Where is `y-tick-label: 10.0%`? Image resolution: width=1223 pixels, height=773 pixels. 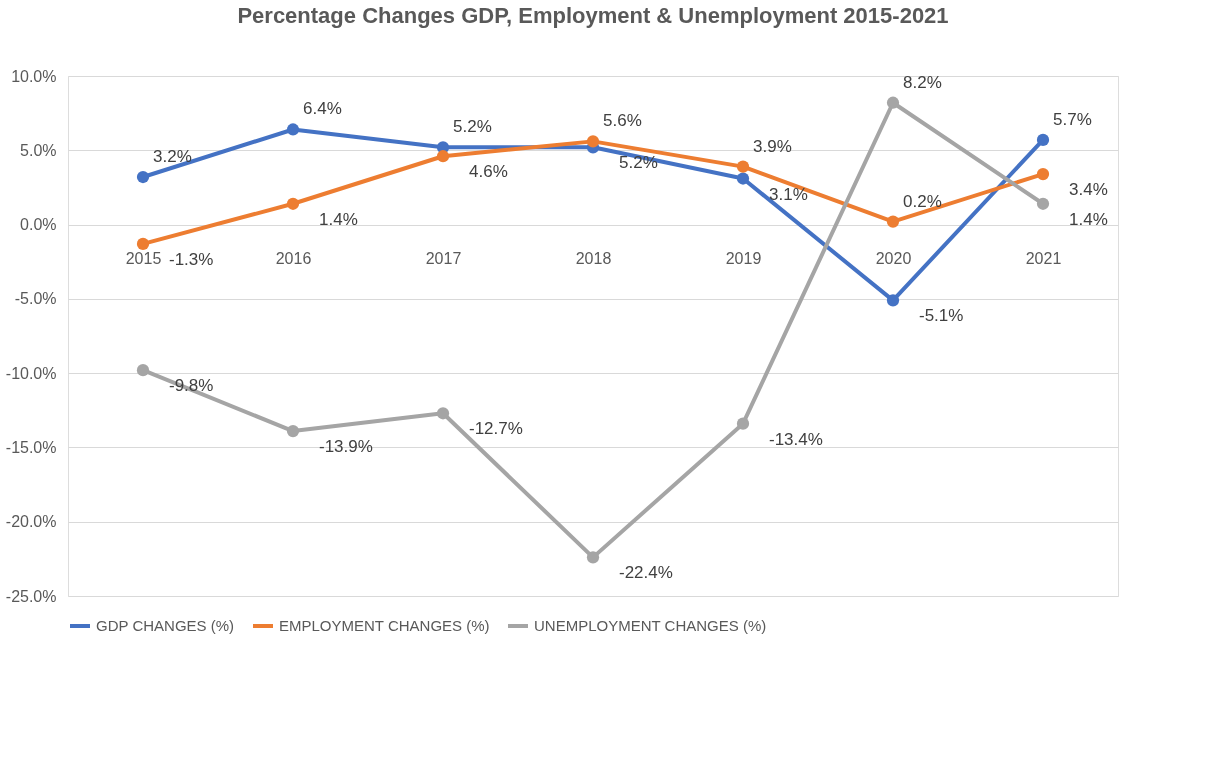
y-tick-label: 10.0% is located at coordinates (34, 76).